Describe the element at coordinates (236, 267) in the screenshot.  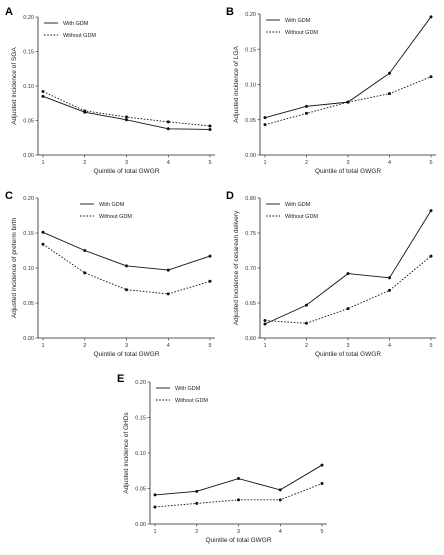
I see `y-axis-title: Adjusted incidence of cesarean delivery` at that location.